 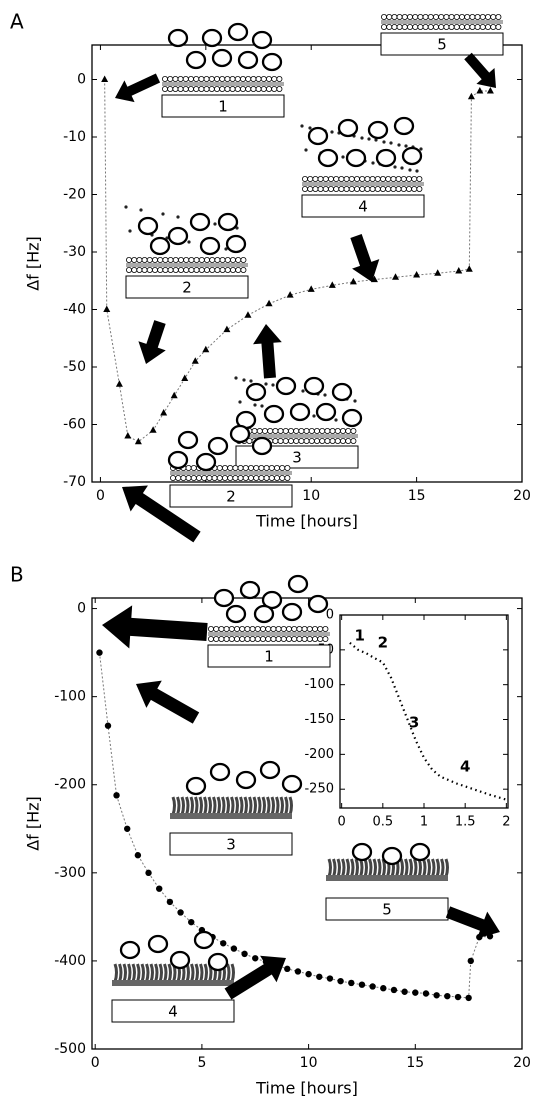 I want to click on x-tick-label: 0, so click(x=100, y=496).